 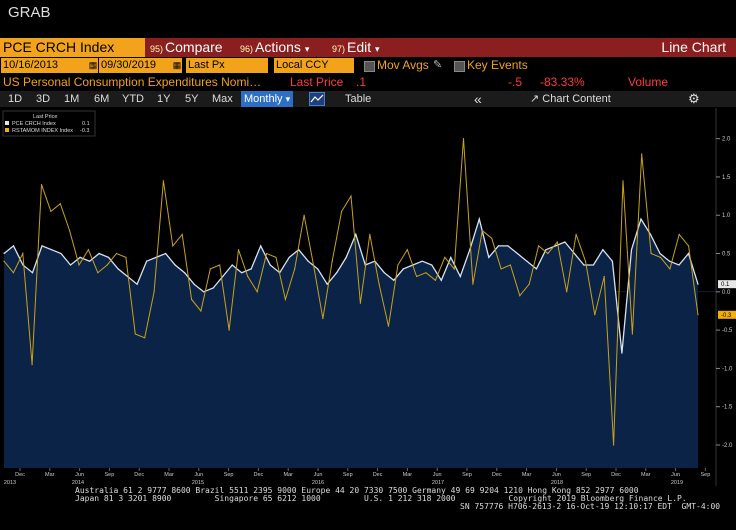 What do you see at coordinates (694, 98) in the screenshot?
I see `gear-icon: ⚙` at bounding box center [694, 98].